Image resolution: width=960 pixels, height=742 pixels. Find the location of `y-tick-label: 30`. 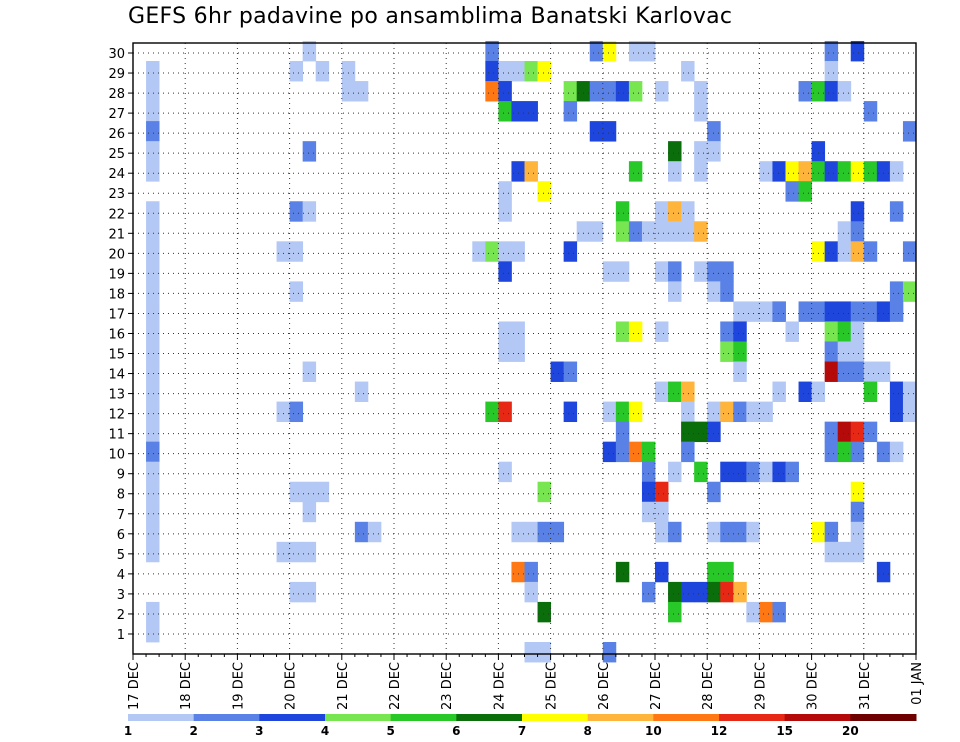

y-tick-label: 30 is located at coordinates (116, 54).